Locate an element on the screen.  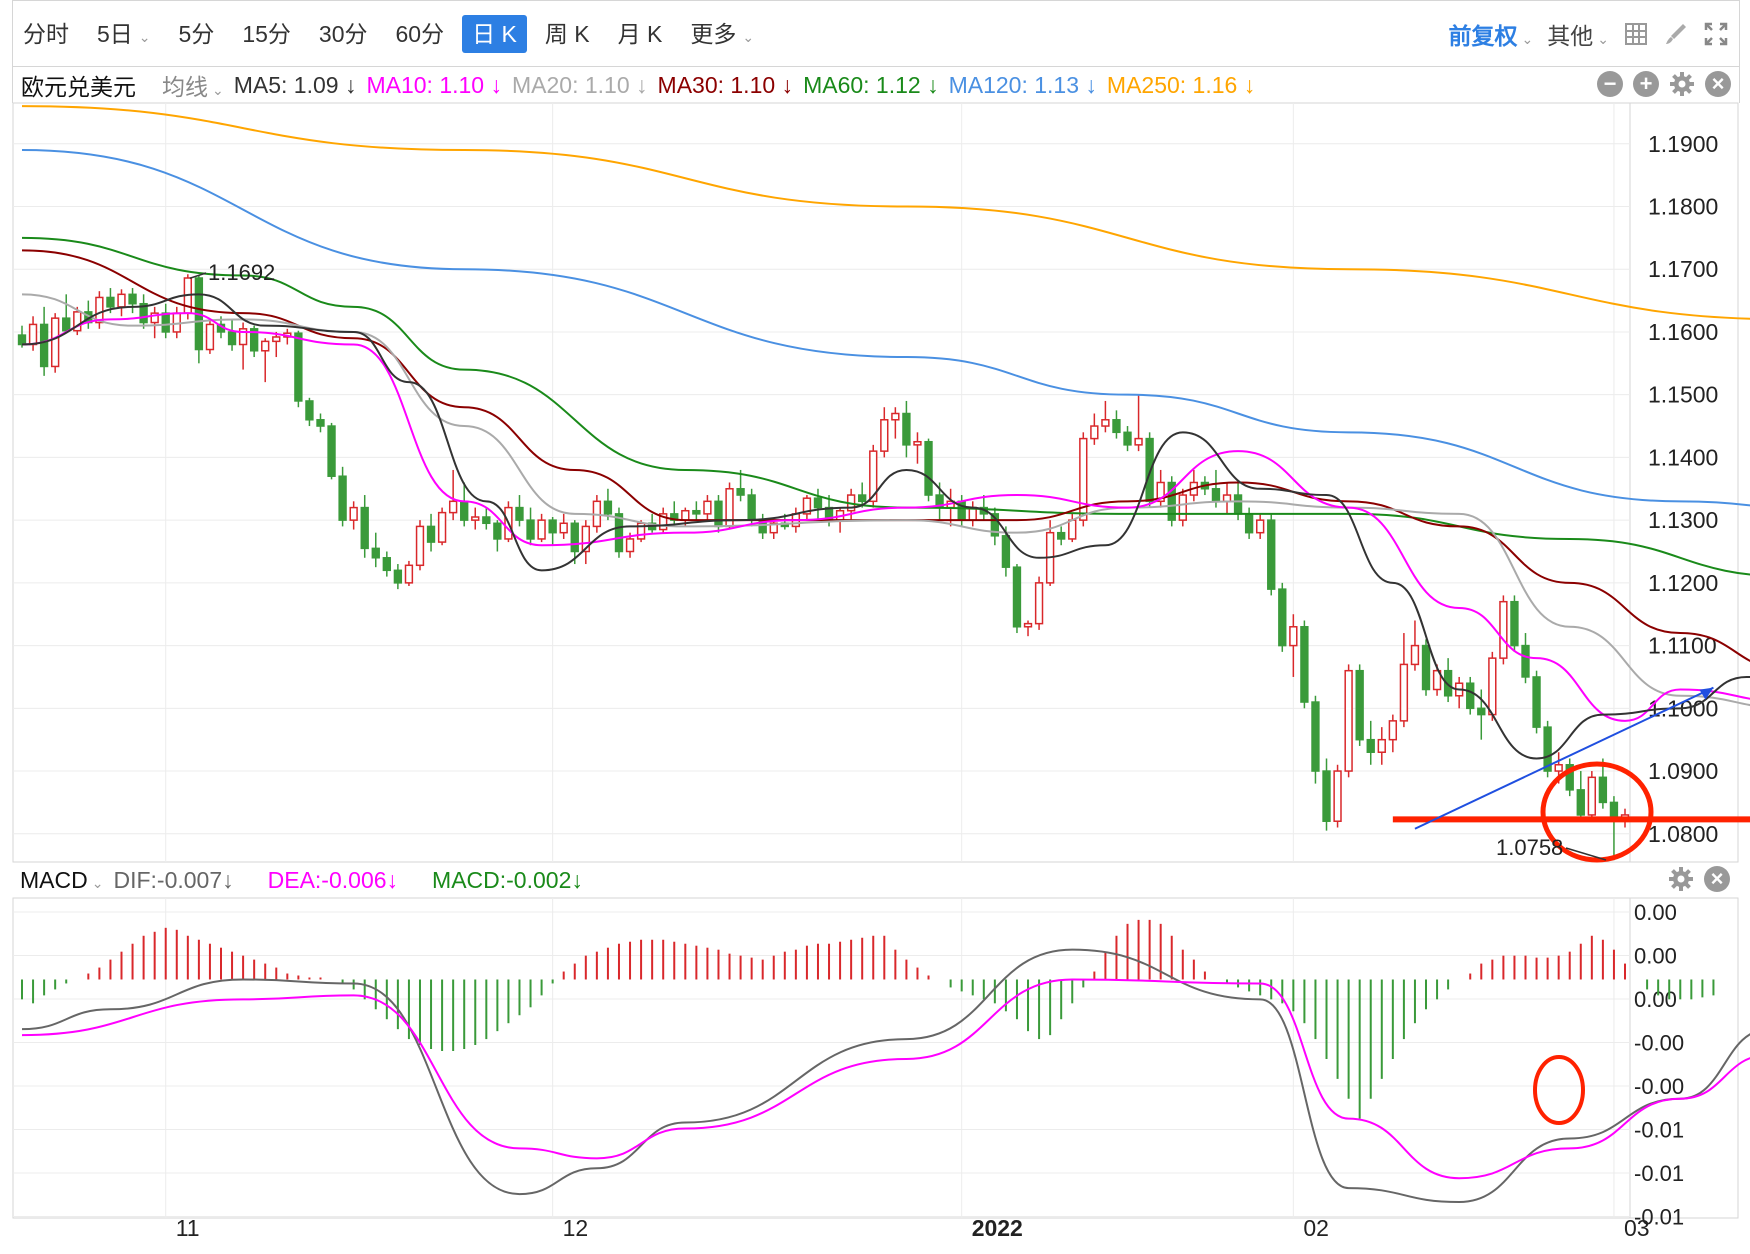
tab-label: 60分 is located at coordinates (420, 34).